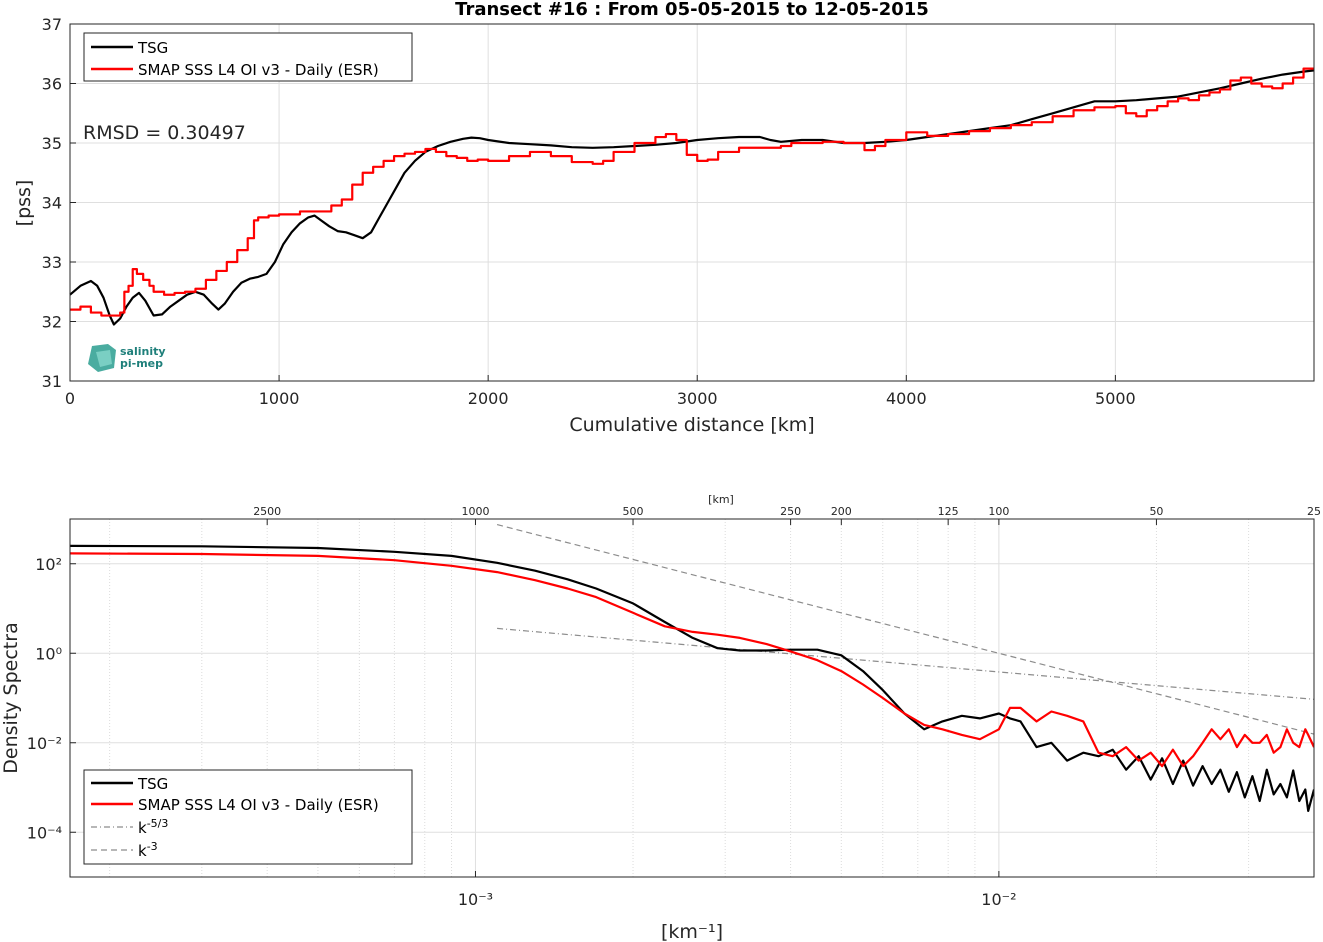 This screenshot has width=1323, height=942. Describe the element at coordinates (633, 511) in the screenshot. I see `top-tick-label: 500` at that location.